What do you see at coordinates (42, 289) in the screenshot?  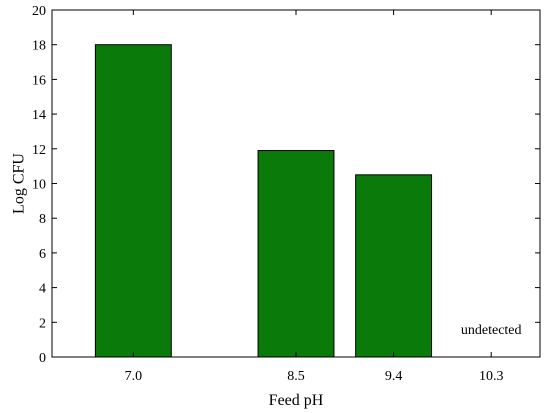 I see `y-tick-label: 4` at bounding box center [42, 289].